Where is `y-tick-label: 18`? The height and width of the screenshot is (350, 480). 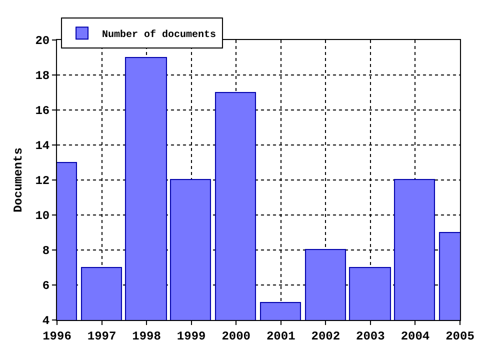 y-tick-label: 18 is located at coordinates (42, 76).